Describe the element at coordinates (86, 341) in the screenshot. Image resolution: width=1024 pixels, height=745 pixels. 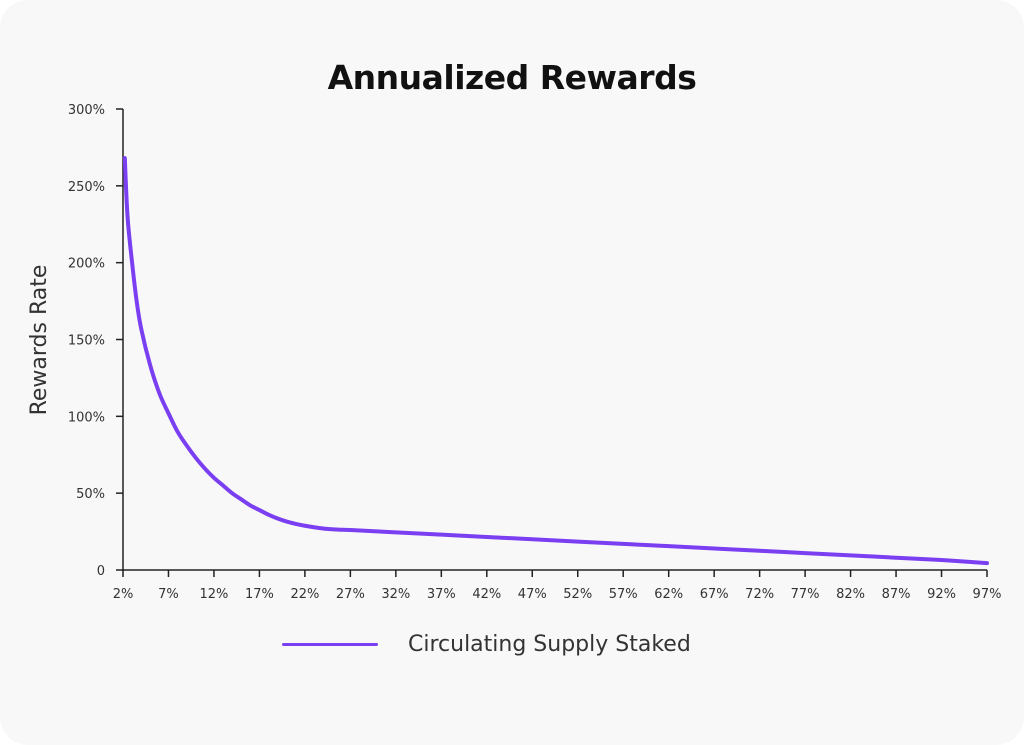
I see `y-tick-label: 150%` at that location.